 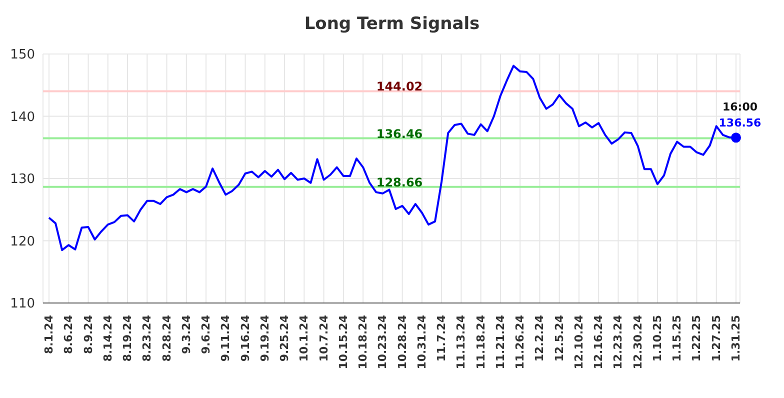 What do you see at coordinates (618, 342) in the screenshot?
I see `x-tick-label: 12.23.24` at bounding box center [618, 342].